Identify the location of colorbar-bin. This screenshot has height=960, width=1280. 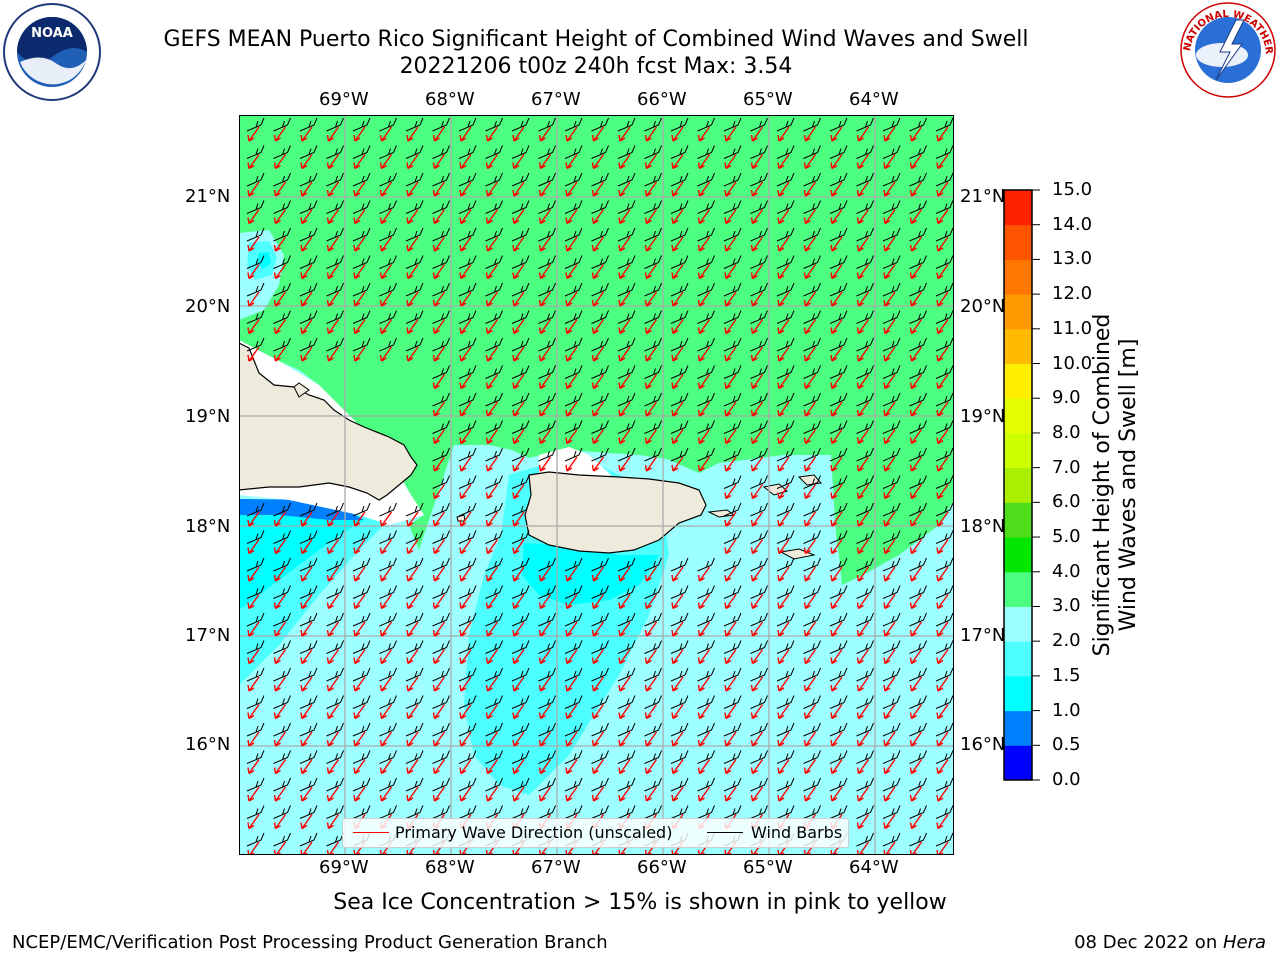
(1018, 381).